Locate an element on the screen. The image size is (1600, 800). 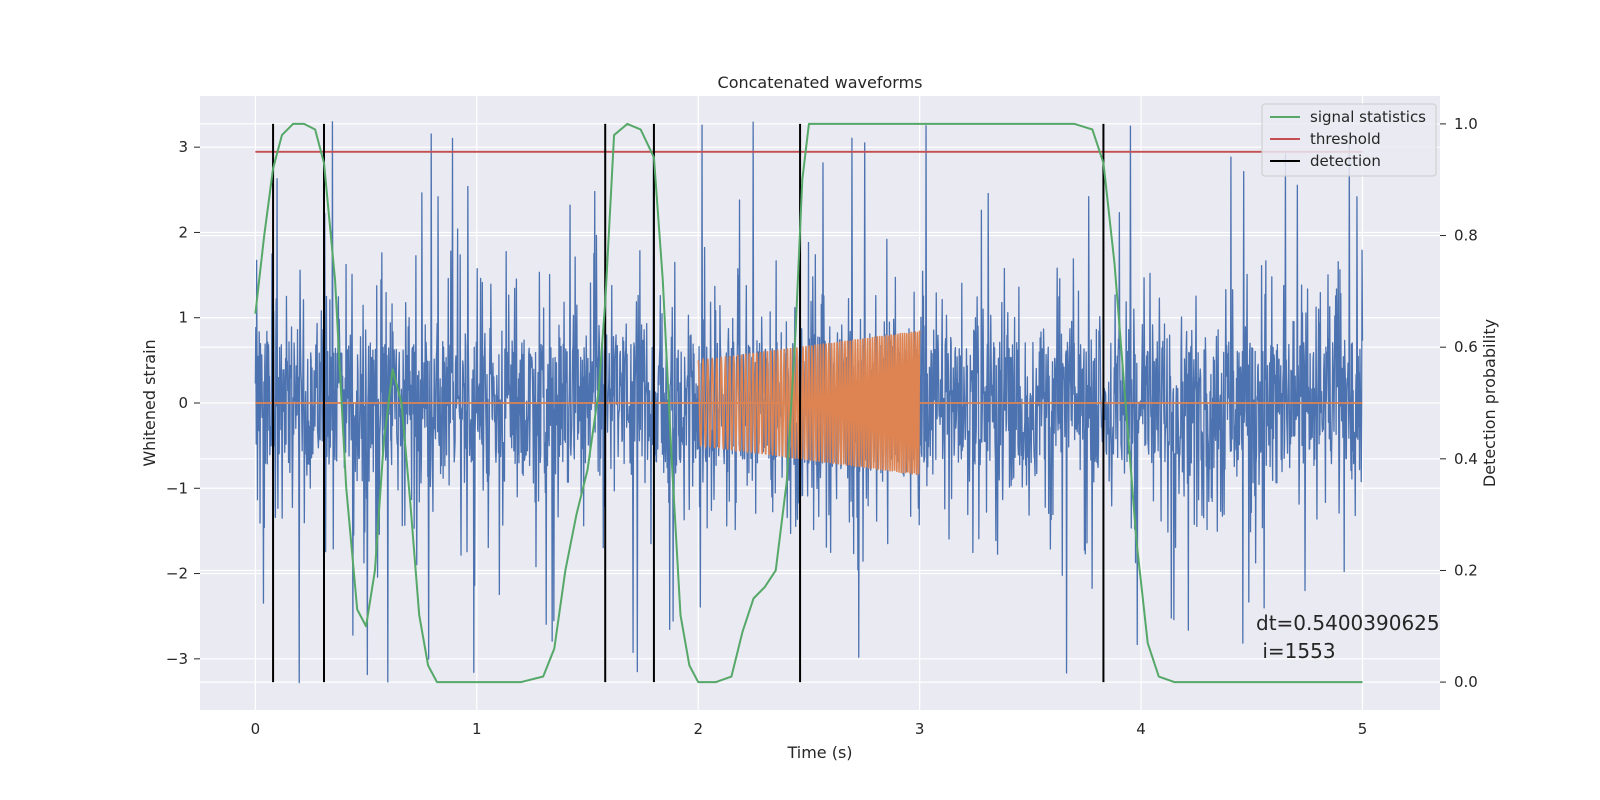
annotation-i: i=1553 is located at coordinates (1296, 651).